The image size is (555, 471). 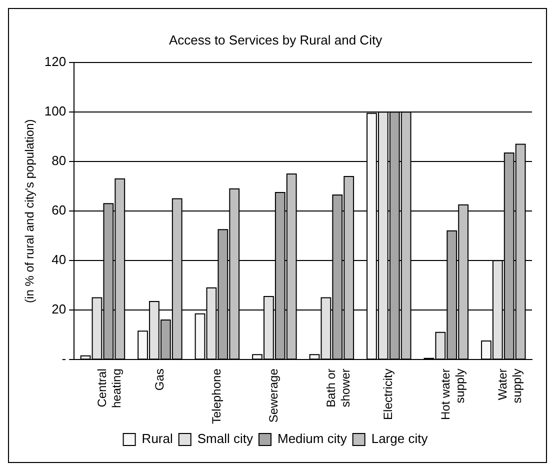 What do you see at coordinates (55, 62) in the screenshot?
I see `y-tick-label: 120` at bounding box center [55, 62].